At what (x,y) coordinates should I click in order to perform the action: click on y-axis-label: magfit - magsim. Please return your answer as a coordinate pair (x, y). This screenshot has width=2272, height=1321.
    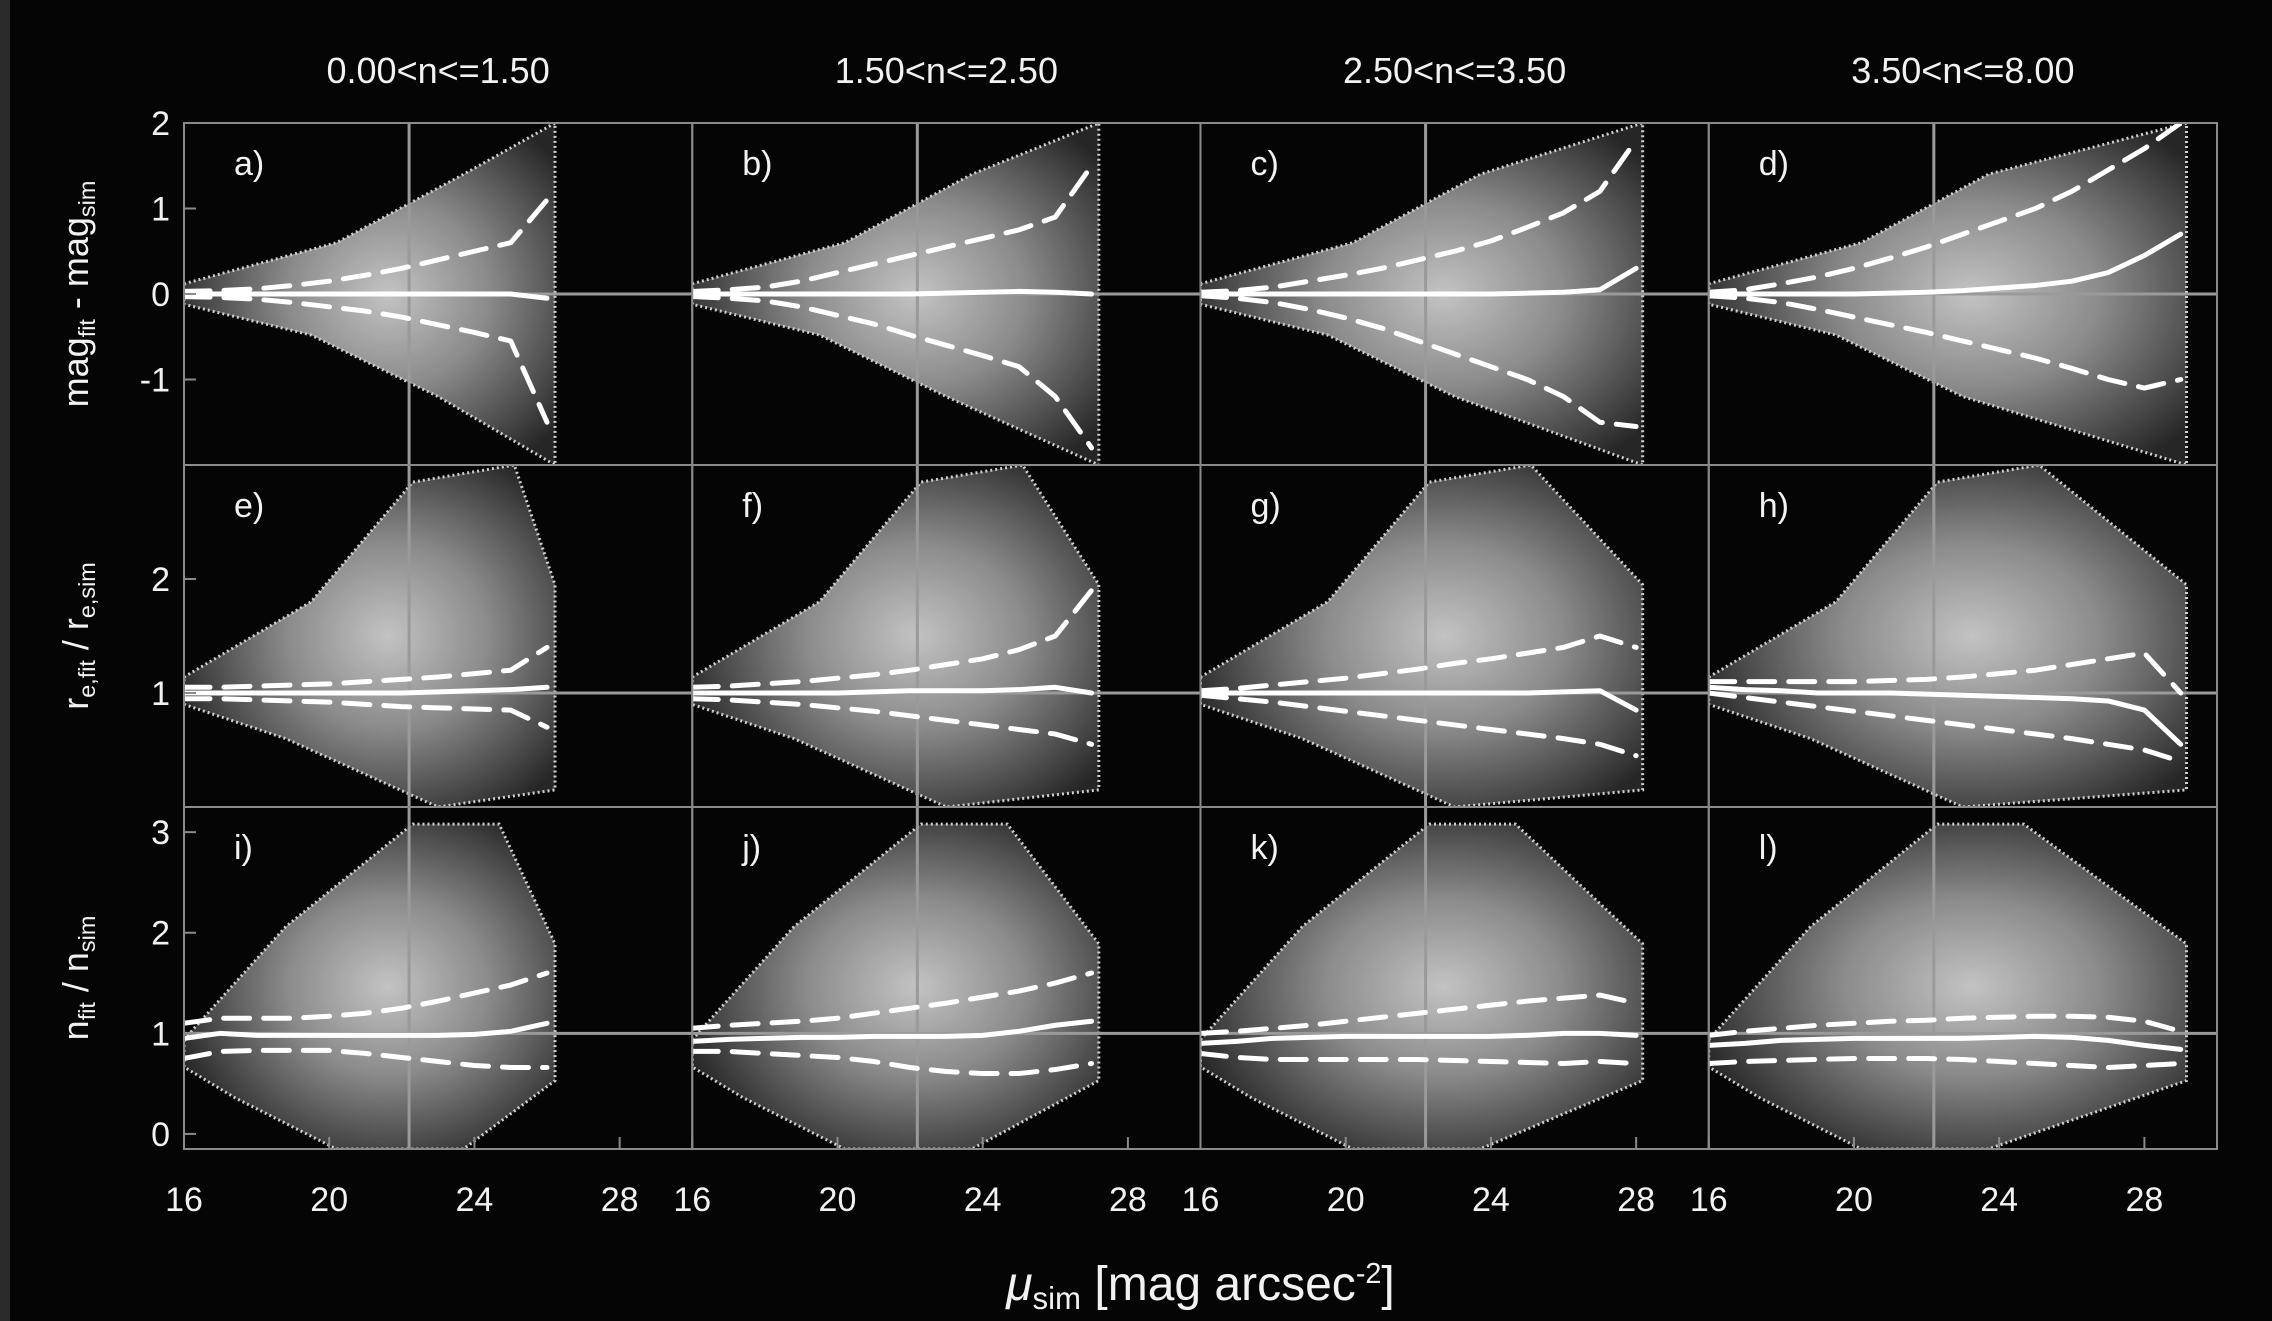
    Looking at the image, I should click on (77, 294).